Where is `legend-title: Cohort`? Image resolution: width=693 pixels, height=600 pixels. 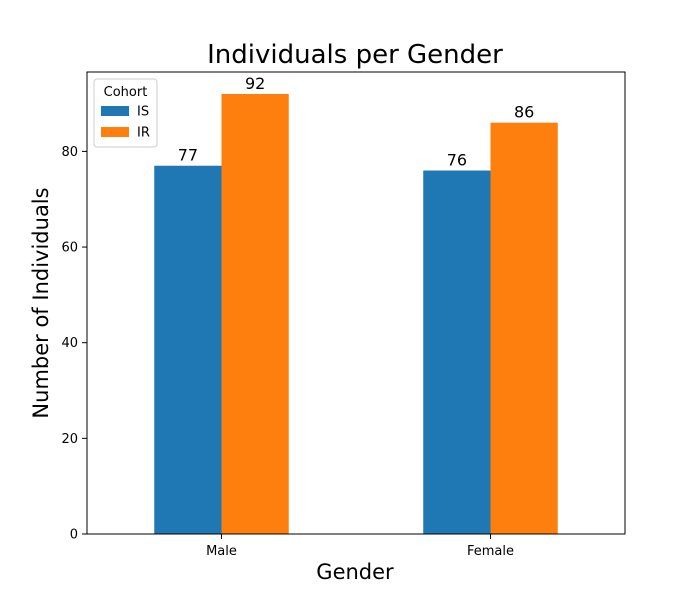
legend-title: Cohort is located at coordinates (126, 92).